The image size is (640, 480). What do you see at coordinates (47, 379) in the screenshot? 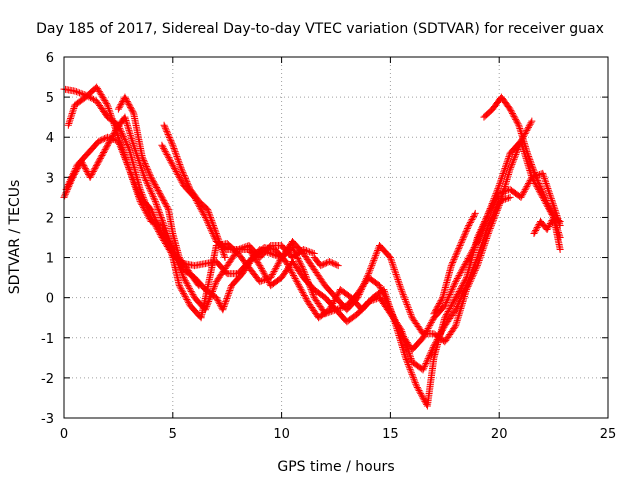
I see `y-tick-label: -2` at bounding box center [47, 379].